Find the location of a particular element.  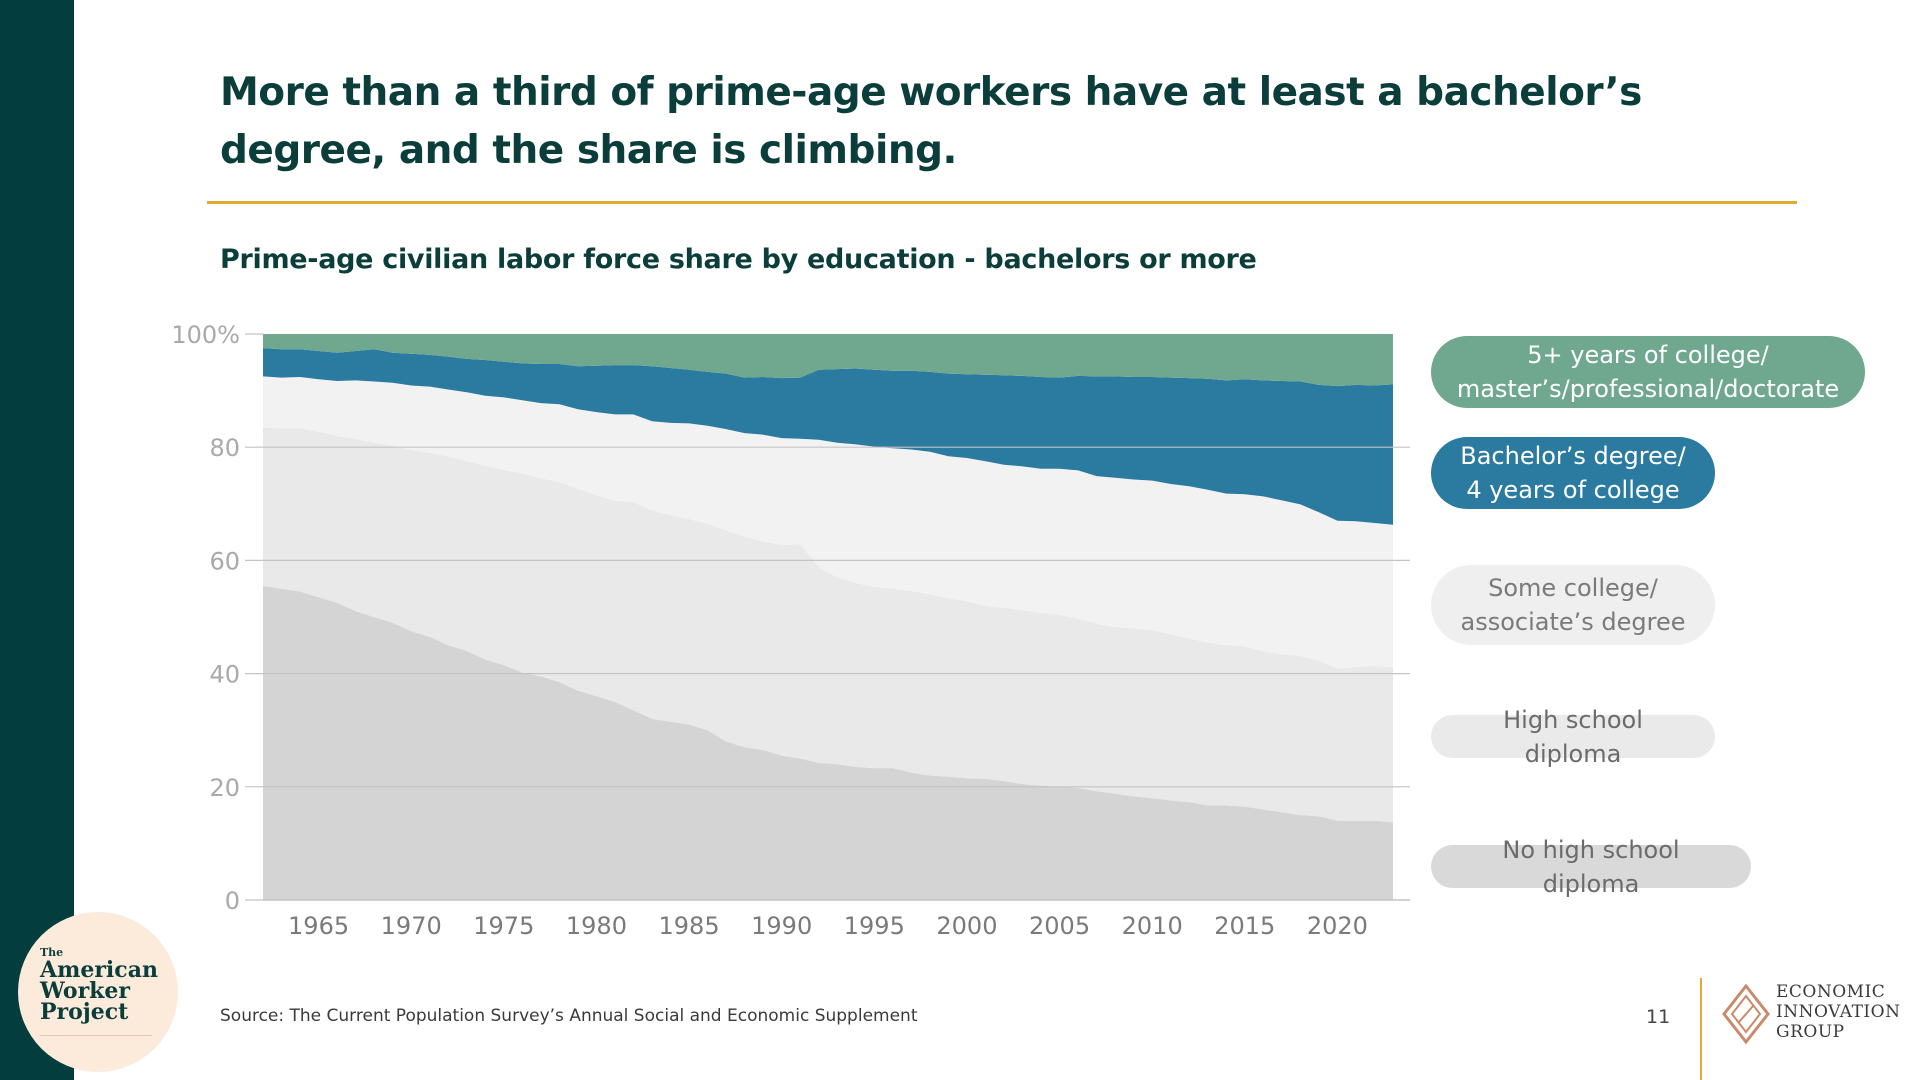

logo-underline is located at coordinates (96, 1035).